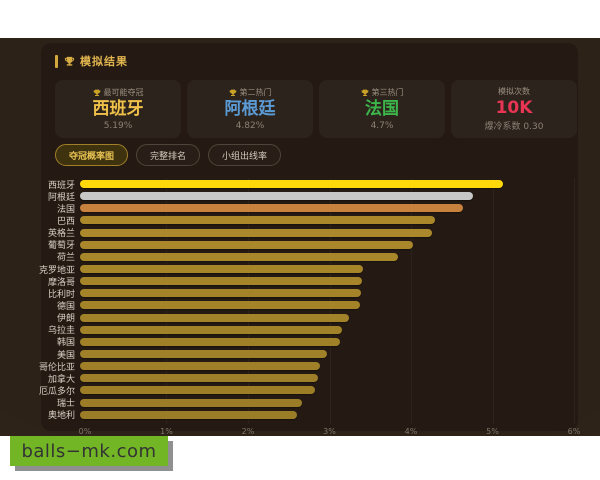  What do you see at coordinates (65, 343) in the screenshot?
I see `country-label: 韩国` at bounding box center [65, 343].